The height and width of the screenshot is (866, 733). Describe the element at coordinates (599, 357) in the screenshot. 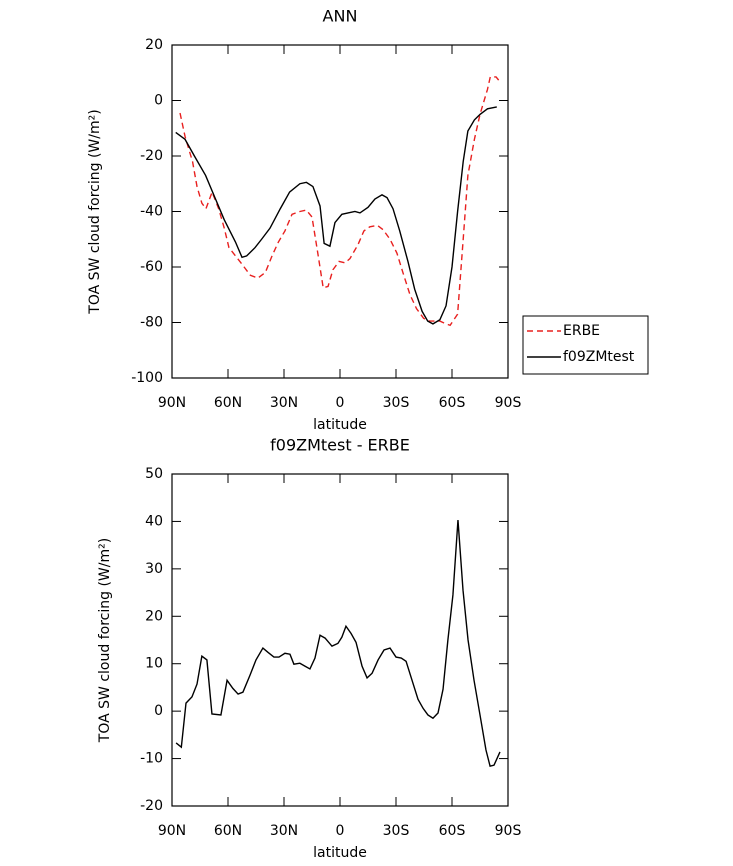

I see `legend-label: f09ZMtest` at that location.